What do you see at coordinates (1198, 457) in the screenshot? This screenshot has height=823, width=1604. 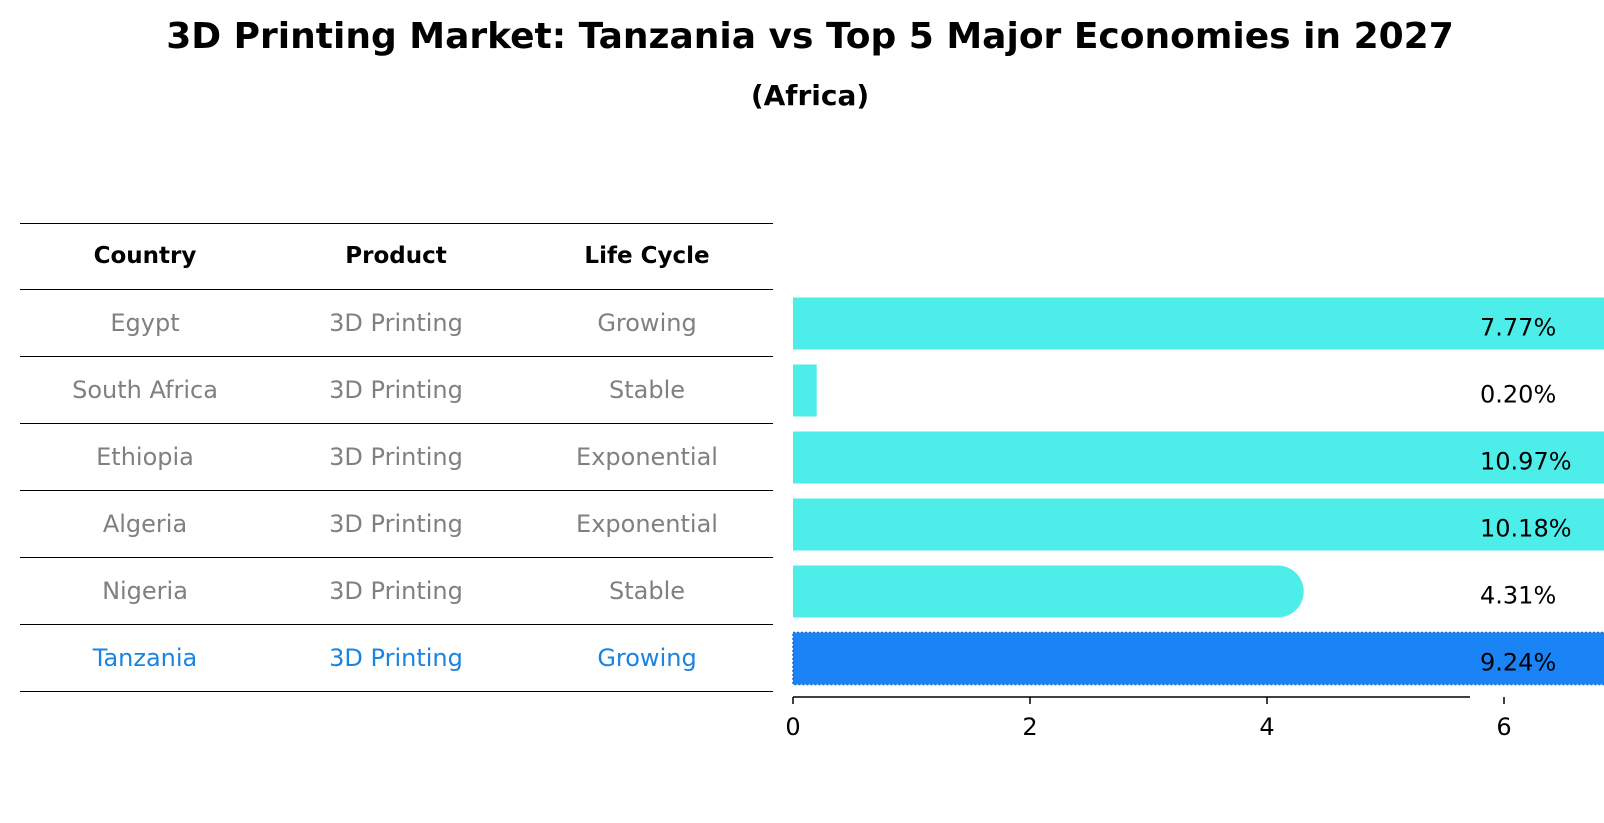 I see `bar-ethiopia` at bounding box center [1198, 457].